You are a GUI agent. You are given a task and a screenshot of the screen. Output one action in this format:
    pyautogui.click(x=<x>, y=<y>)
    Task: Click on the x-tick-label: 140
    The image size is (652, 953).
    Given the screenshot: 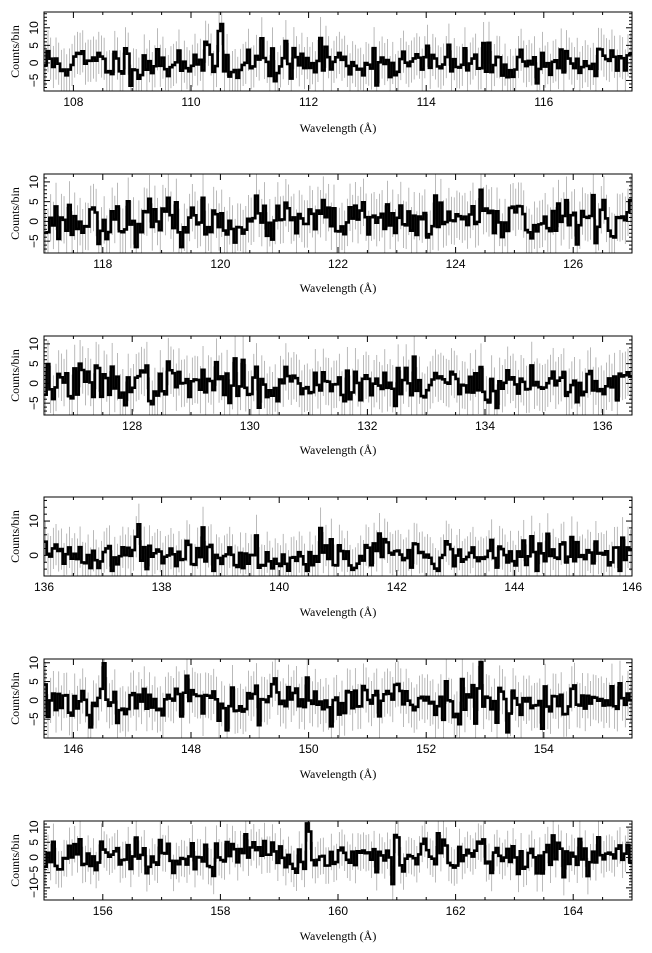 What is the action you would take?
    pyautogui.click(x=279, y=587)
    